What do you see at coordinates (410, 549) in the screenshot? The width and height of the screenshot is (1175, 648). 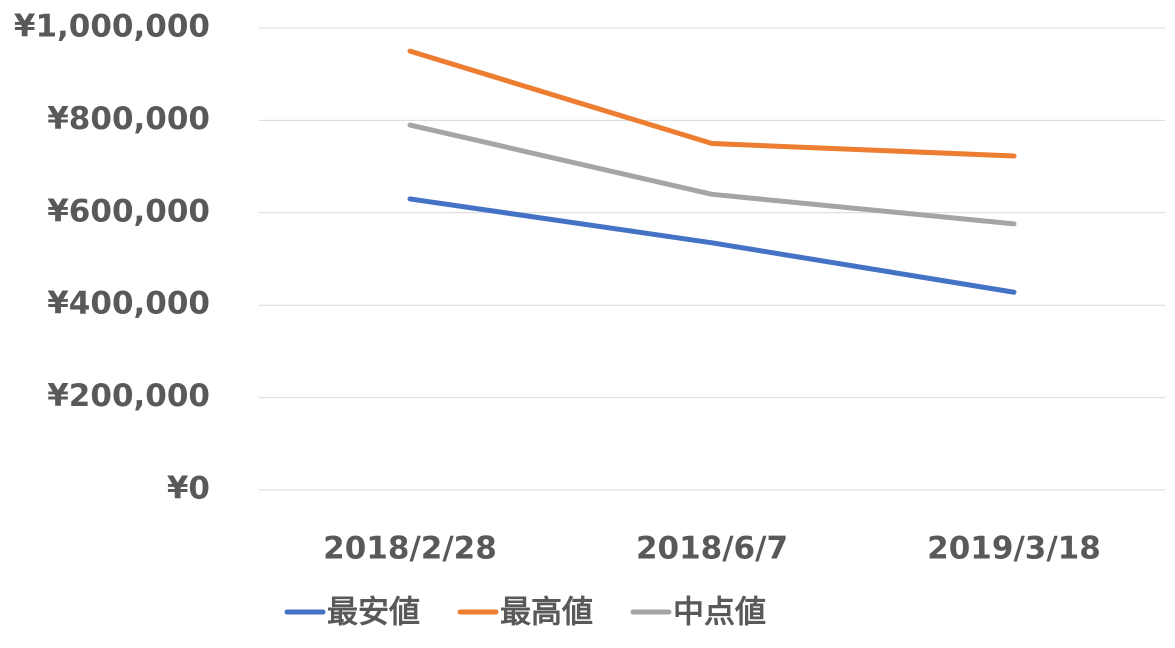 I see `x-tick-label: 2018/2/28` at bounding box center [410, 549].